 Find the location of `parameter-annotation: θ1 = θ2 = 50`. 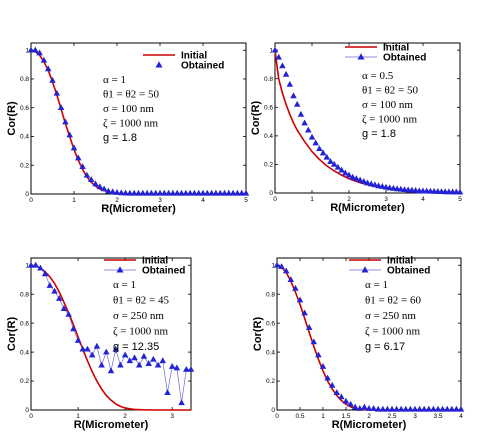

parameter-annotation: θ1 = θ2 = 50 is located at coordinates (390, 91).